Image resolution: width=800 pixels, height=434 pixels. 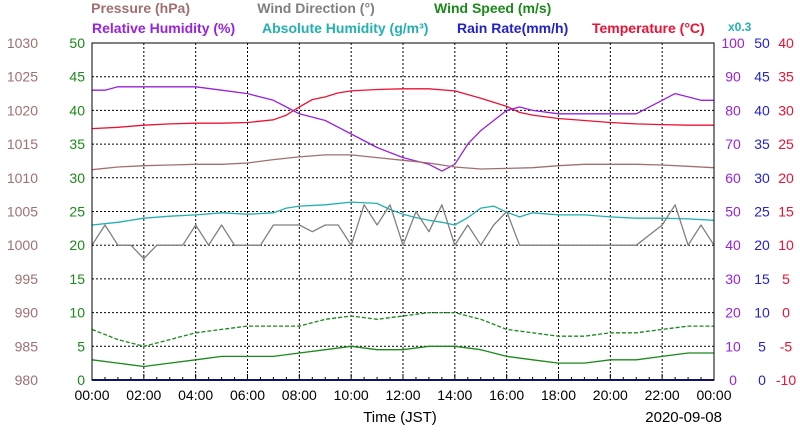 I want to click on rain-tick-label: 15, so click(x=762, y=279).